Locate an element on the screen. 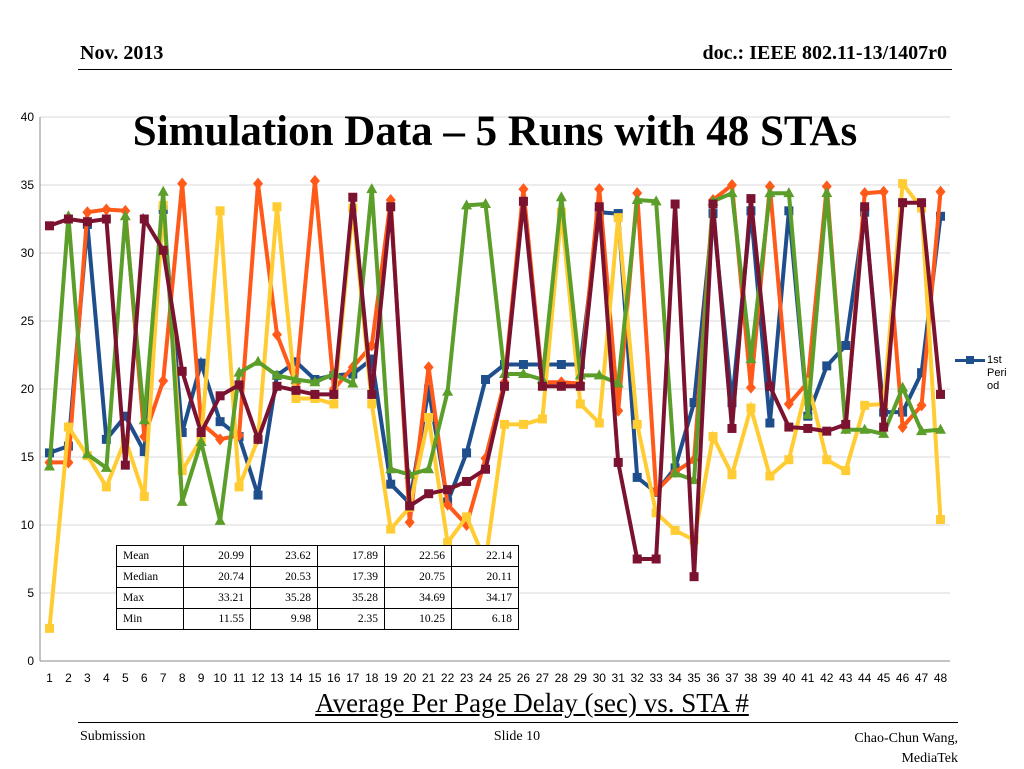 This screenshot has height=769, width=1024. x-tick-label: 15 is located at coordinates (315, 678).